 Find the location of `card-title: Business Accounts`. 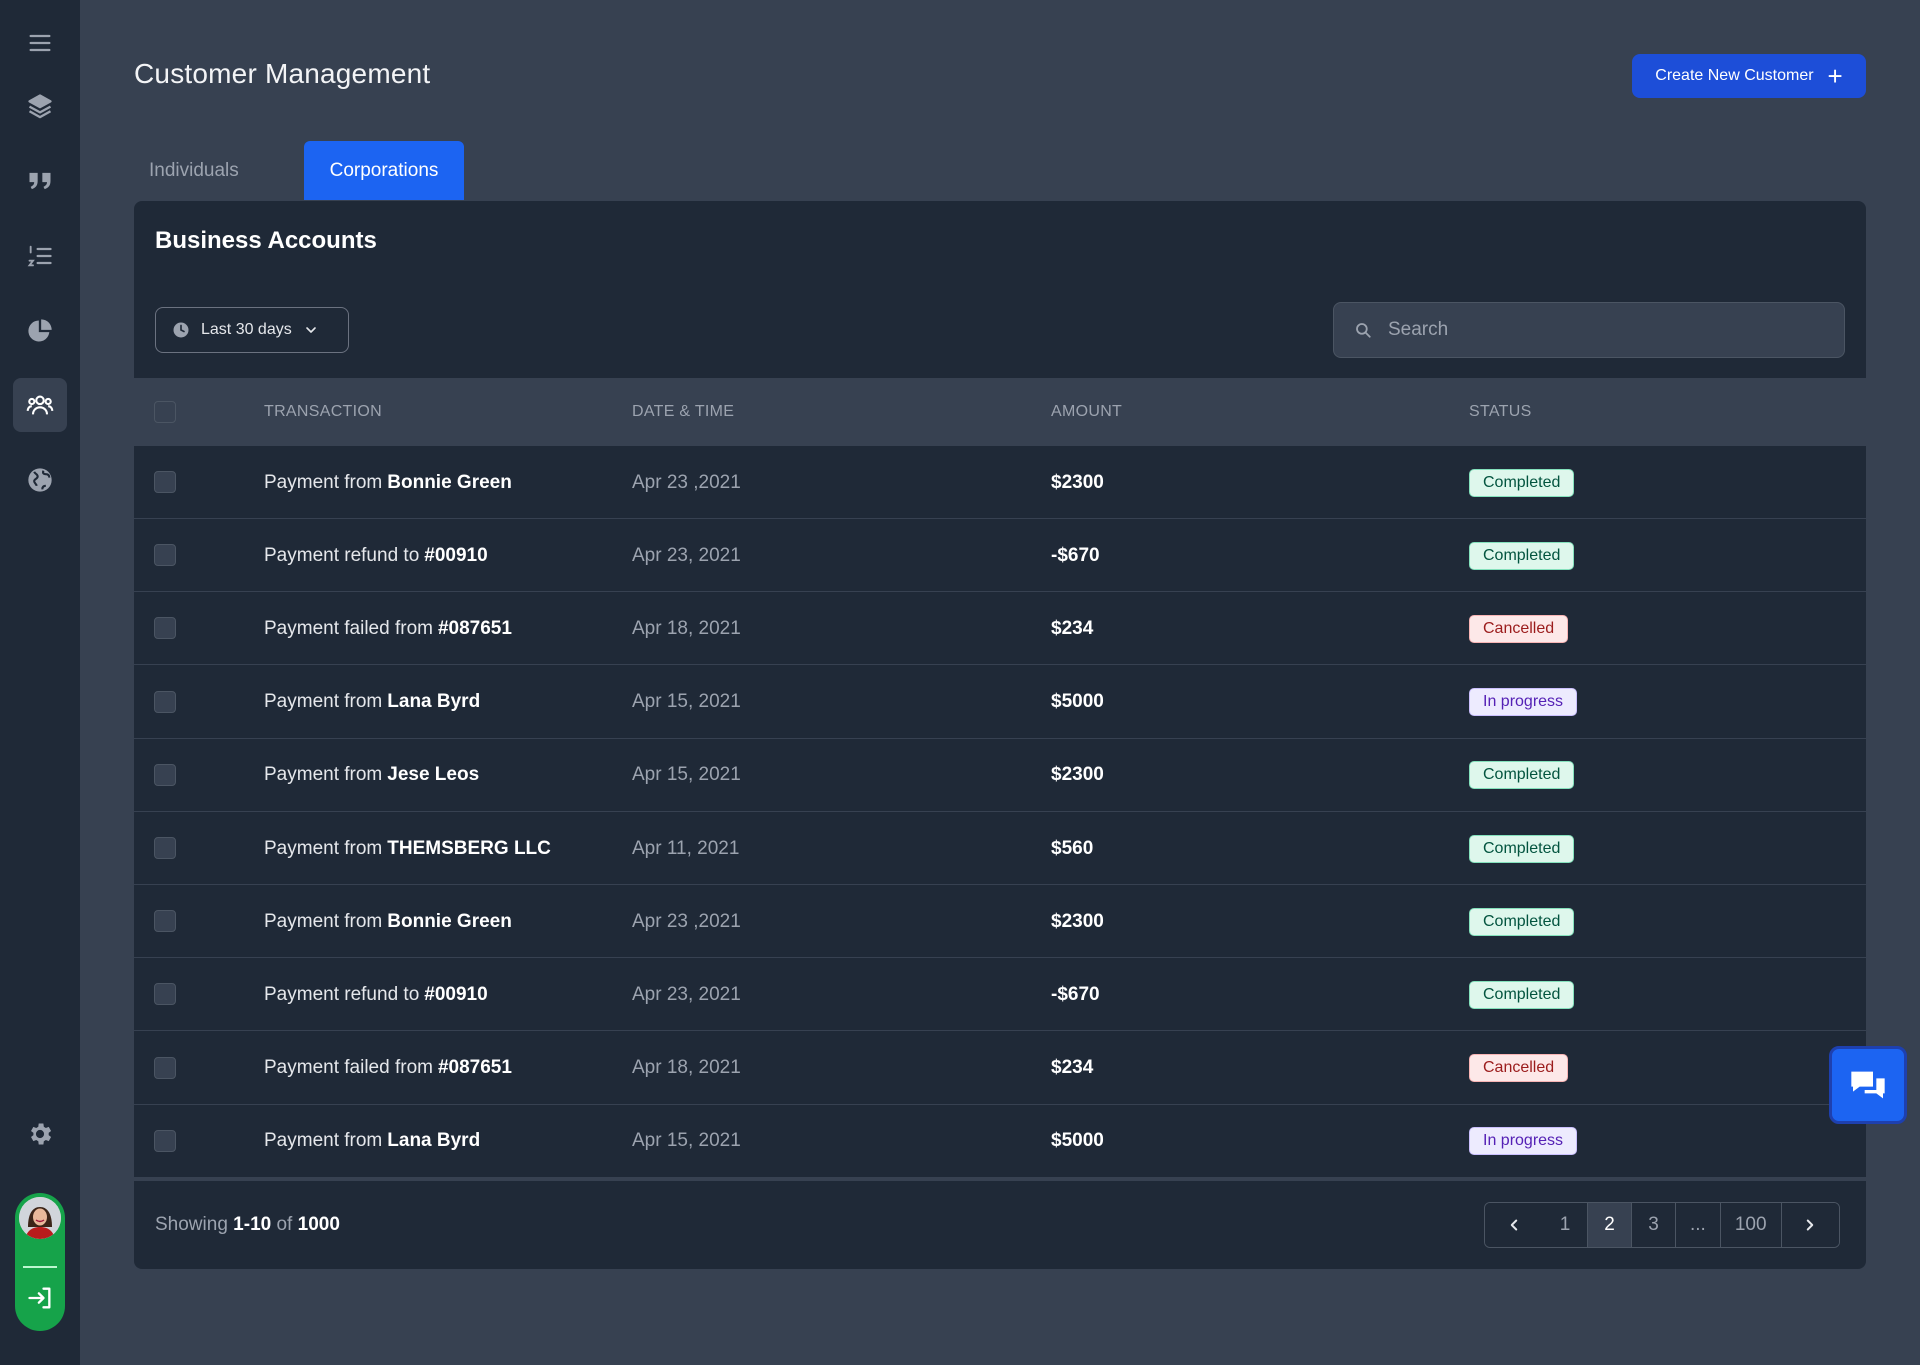

card-title: Business Accounts is located at coordinates (266, 240).